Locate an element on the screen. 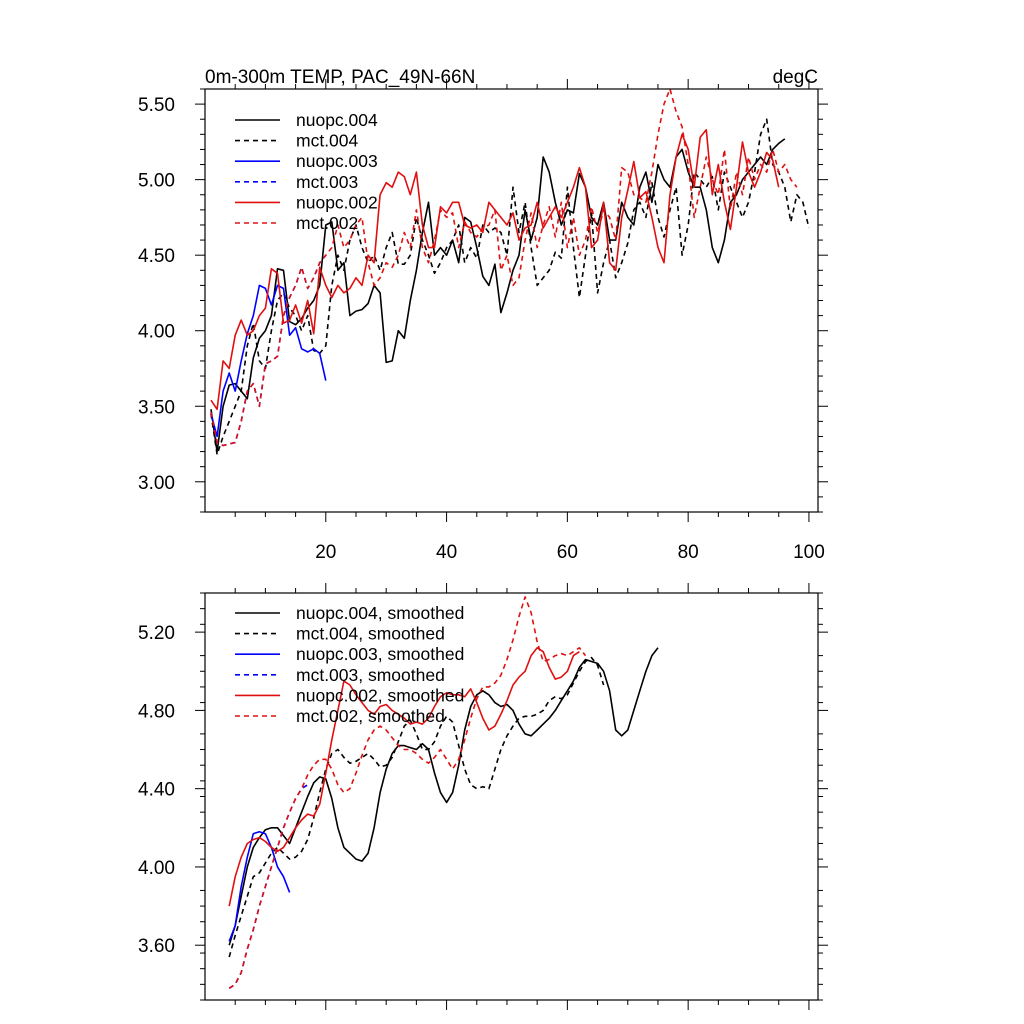 The height and width of the screenshot is (1024, 1024). upper-title-left: 0m-300m TEMP, PAC_49N-66N is located at coordinates (340, 77).